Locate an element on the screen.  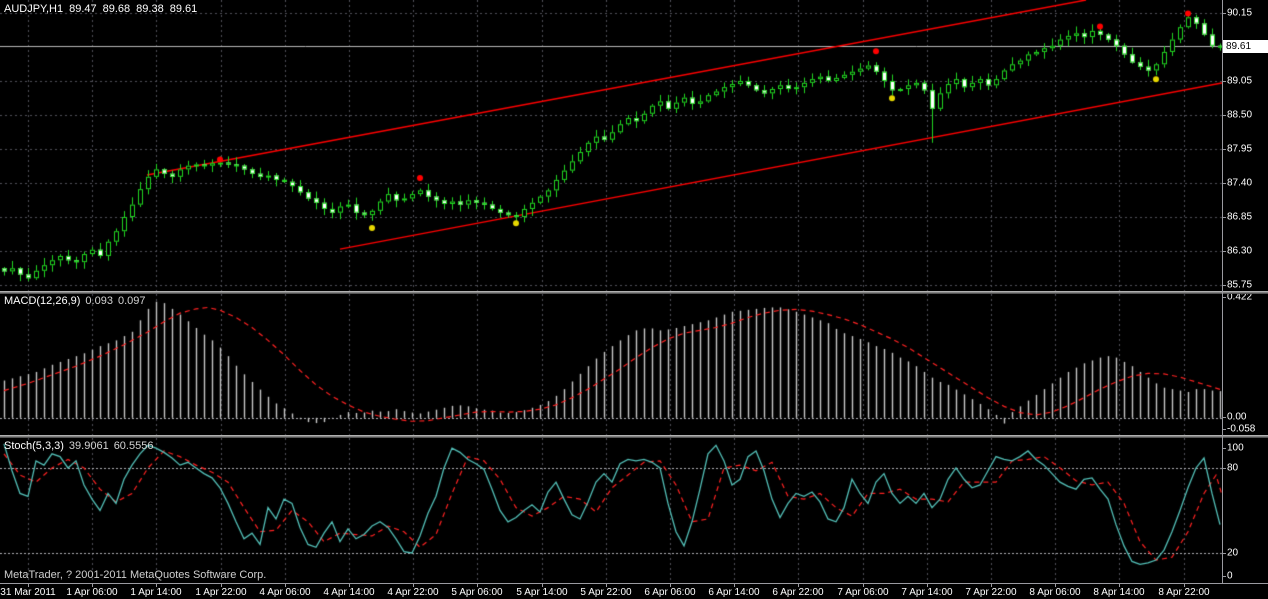
ohlc-close: 89.61 is located at coordinates (183, 9).